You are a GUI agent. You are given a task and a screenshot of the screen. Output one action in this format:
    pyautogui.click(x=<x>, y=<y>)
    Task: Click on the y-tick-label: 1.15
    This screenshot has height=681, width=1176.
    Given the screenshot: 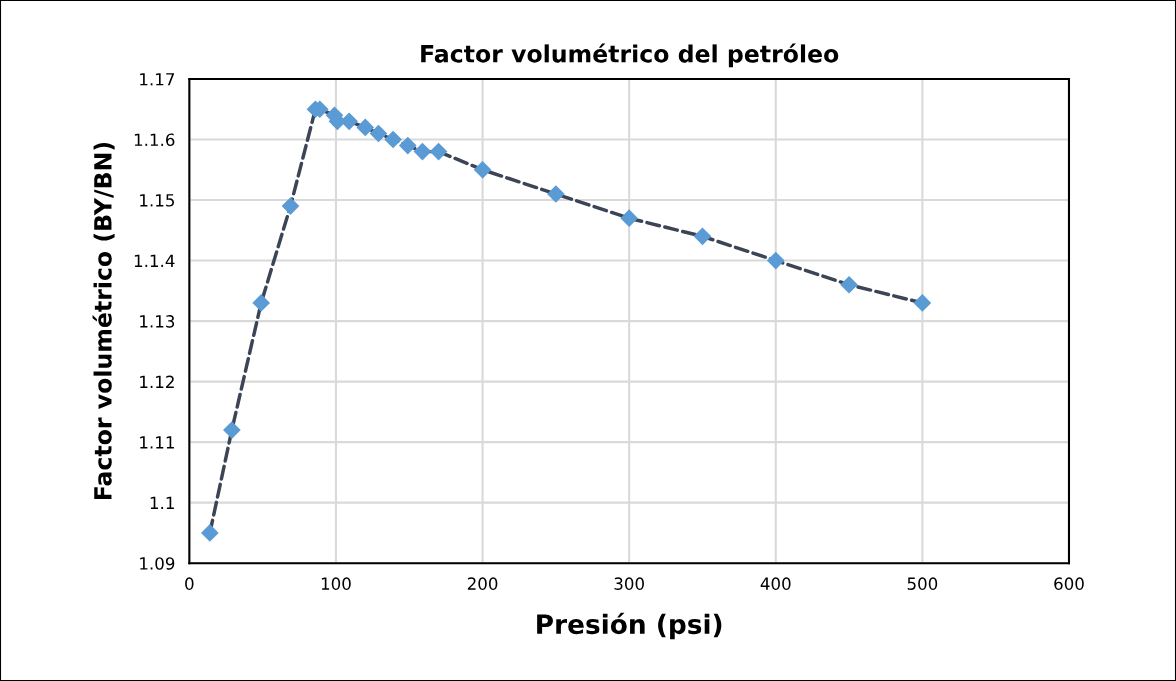 What is the action you would take?
    pyautogui.click(x=157, y=200)
    